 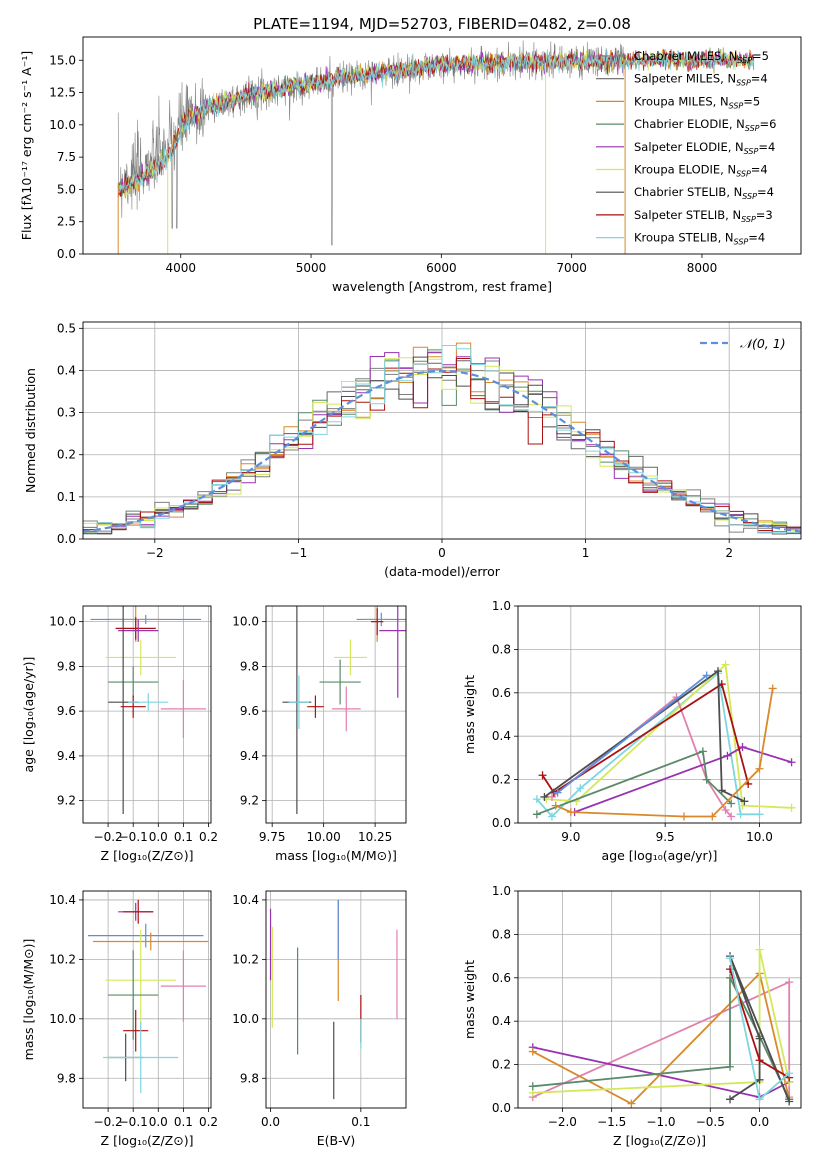 What do you see at coordinates (208, 1122) in the screenshot?
I see `mass_vs_Z-xtick-label-4: 0.2` at bounding box center [208, 1122].